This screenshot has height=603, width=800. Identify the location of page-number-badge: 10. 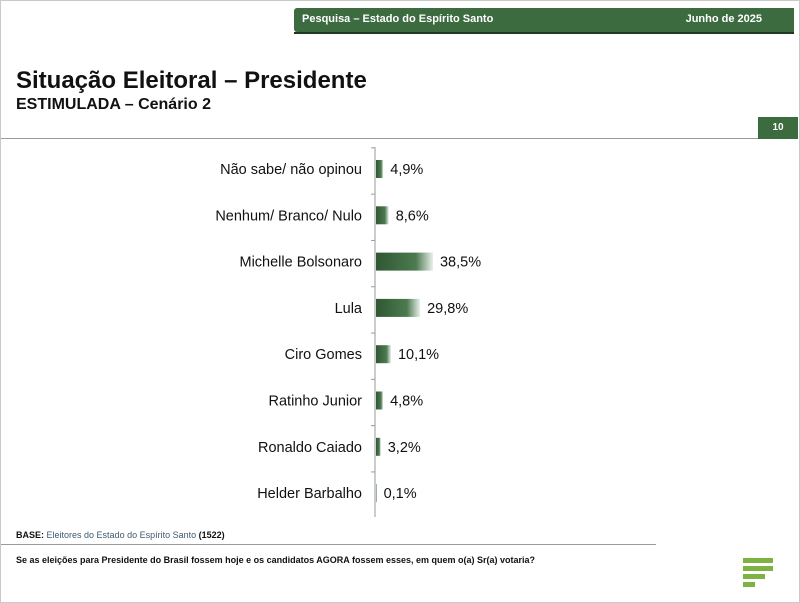
(778, 128).